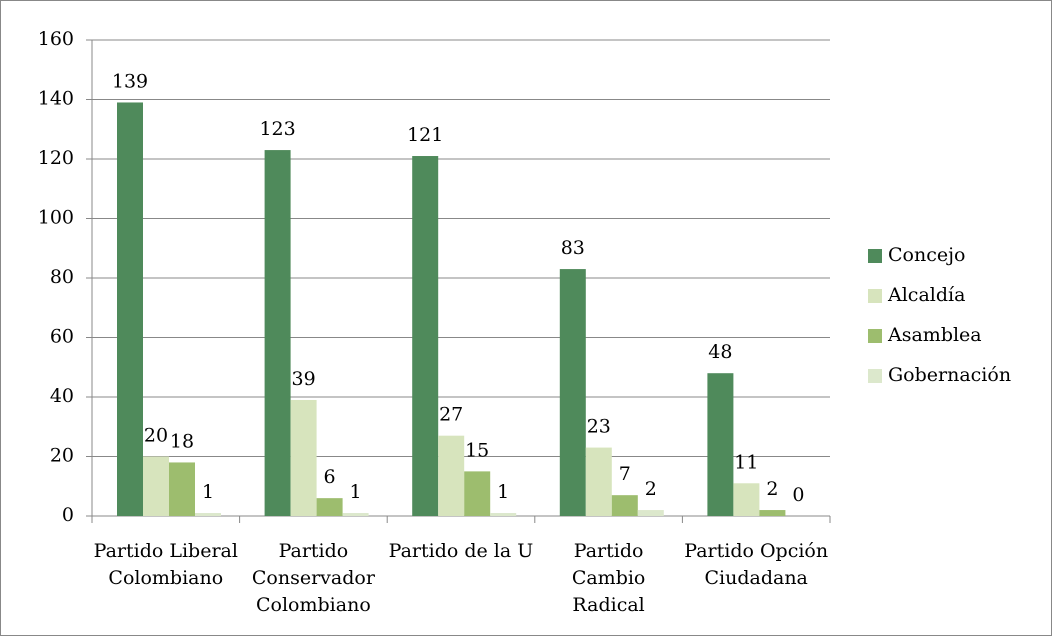 The width and height of the screenshot is (1053, 637). Describe the element at coordinates (330, 477) in the screenshot. I see `data-label: 6` at that location.